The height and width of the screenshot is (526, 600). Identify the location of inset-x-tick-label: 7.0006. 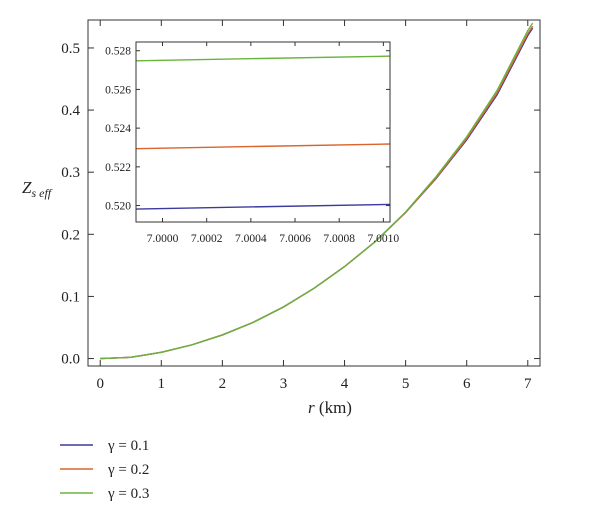
(295, 239).